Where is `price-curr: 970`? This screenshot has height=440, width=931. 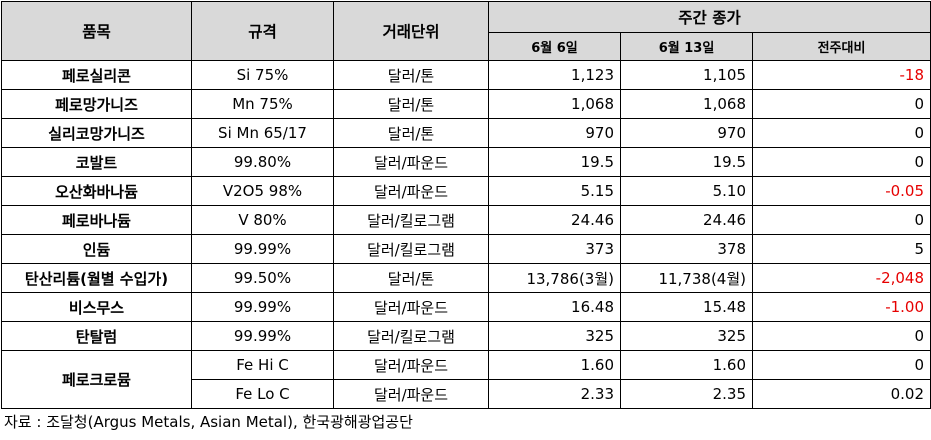
price-curr: 970 is located at coordinates (686, 133).